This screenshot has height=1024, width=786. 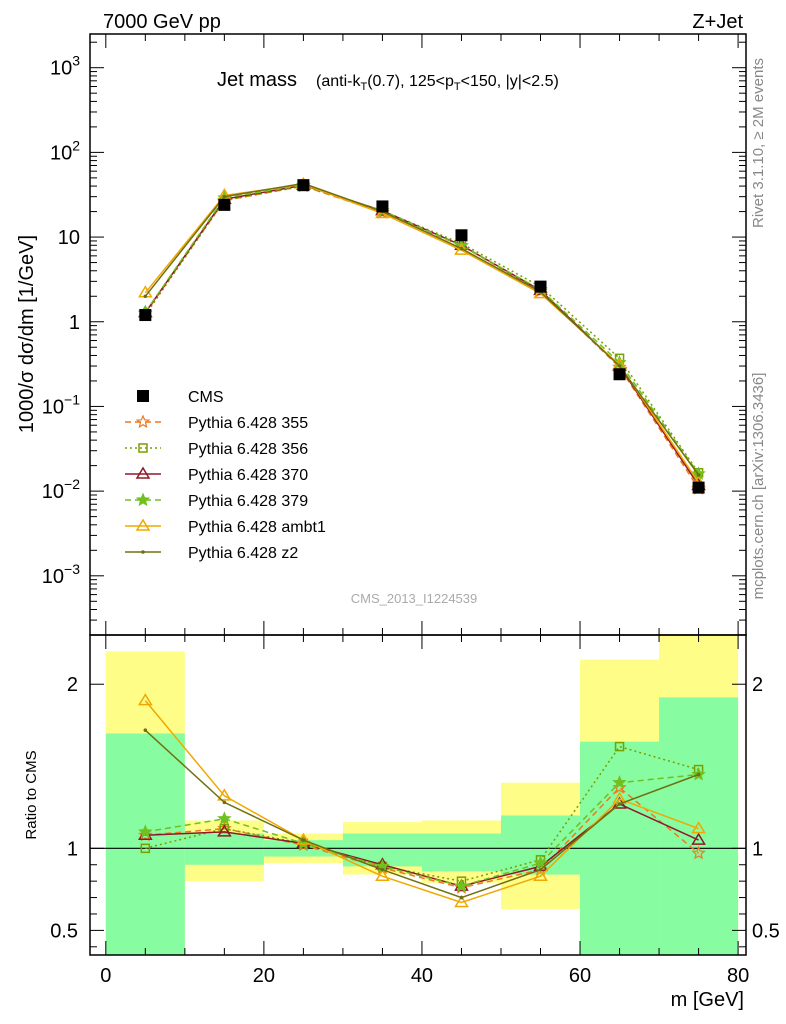 What do you see at coordinates (216, 501) in the screenshot?
I see `legend-entry: Pythia 6.428 379` at bounding box center [216, 501].